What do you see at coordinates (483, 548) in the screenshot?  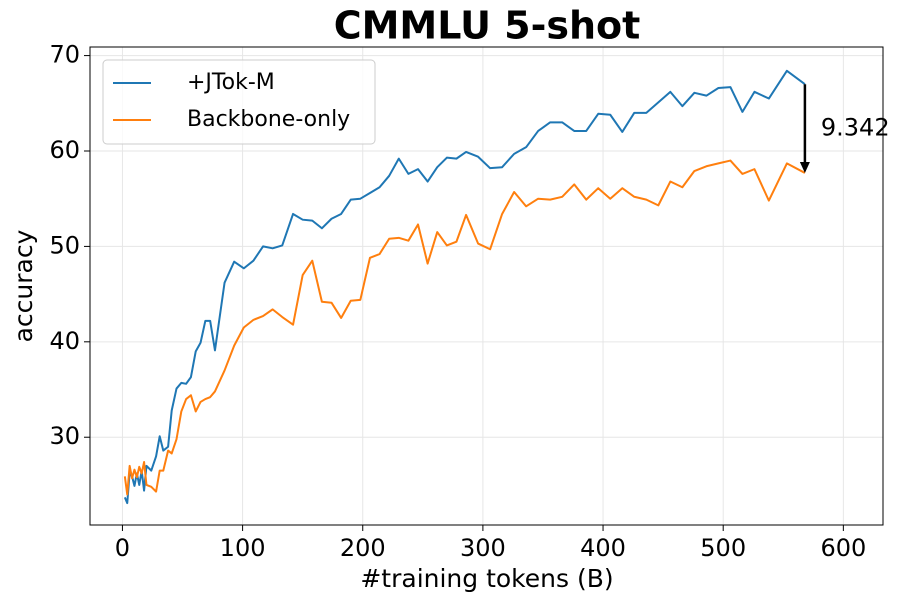 I see `x-tick-label: 300` at bounding box center [483, 548].